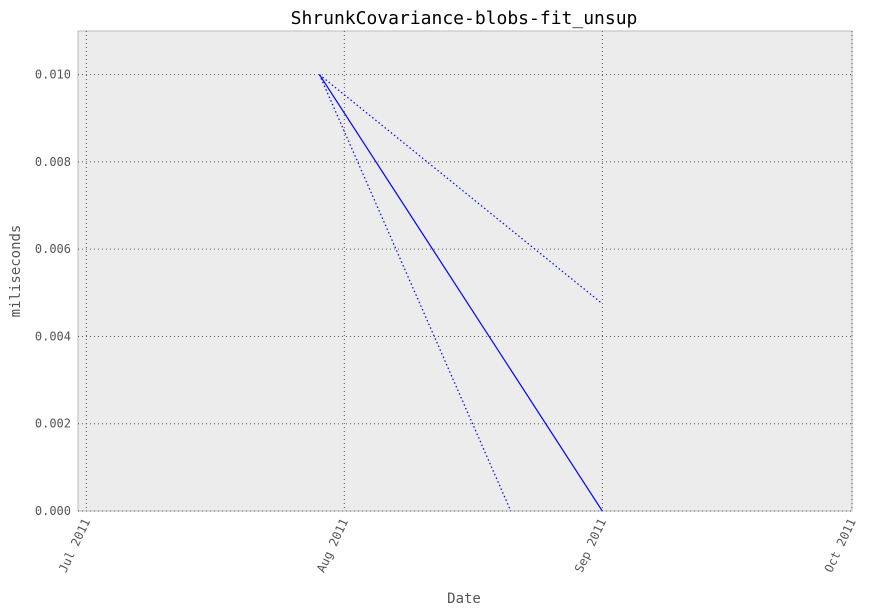 The width and height of the screenshot is (875, 613). I want to click on y-tick-label: 0.006, so click(53, 249).